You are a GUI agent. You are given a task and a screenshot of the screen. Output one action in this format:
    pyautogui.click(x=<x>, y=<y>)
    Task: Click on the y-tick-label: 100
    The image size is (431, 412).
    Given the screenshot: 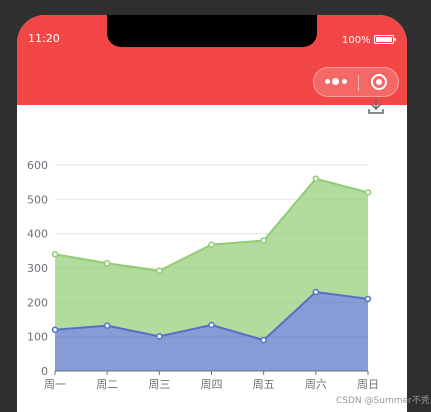 What is the action you would take?
    pyautogui.click(x=37, y=337)
    